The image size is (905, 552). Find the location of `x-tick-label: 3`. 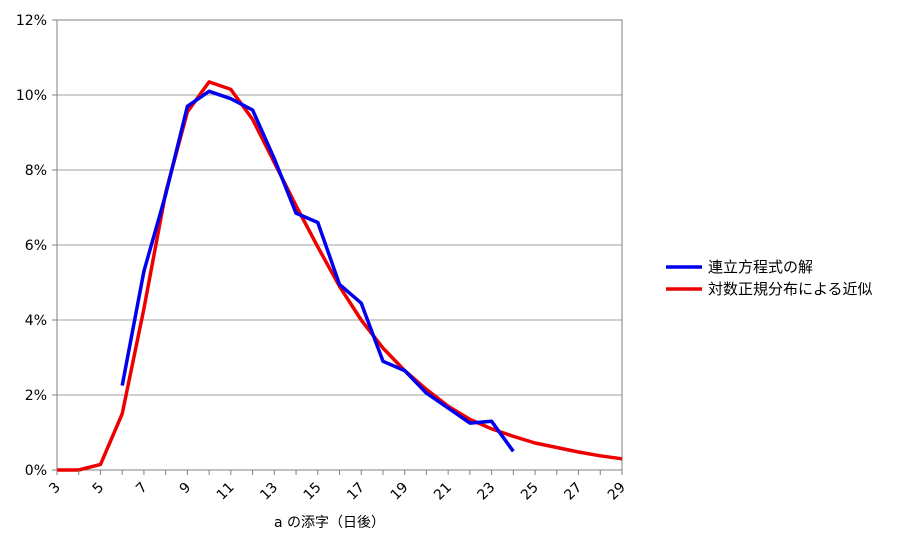

x-tick-label: 3 is located at coordinates (55, 489).